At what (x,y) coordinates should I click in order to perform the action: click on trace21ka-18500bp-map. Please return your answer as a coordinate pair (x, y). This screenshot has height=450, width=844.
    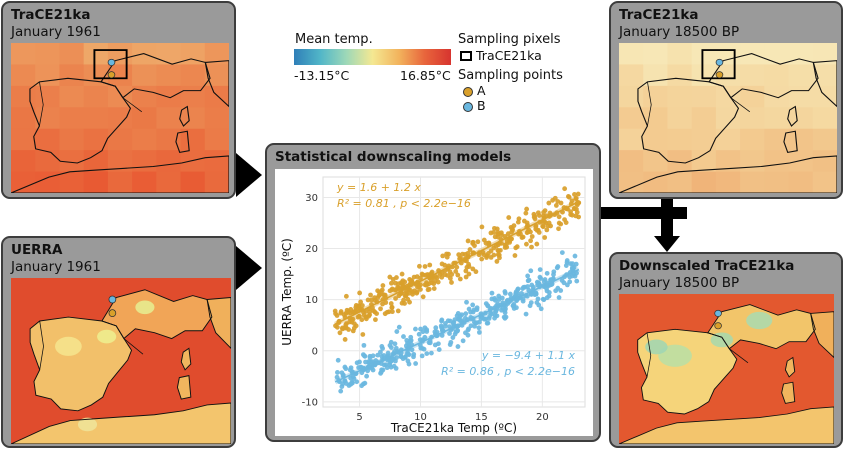
    Looking at the image, I should click on (728, 118).